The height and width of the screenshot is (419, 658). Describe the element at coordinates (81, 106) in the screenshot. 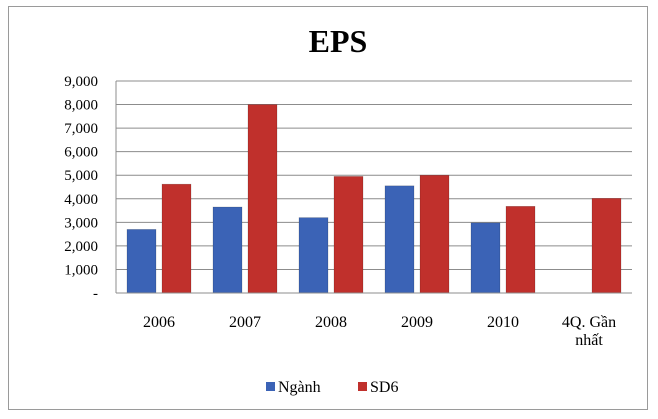

I see `y-tick-label: 8,000` at that location.